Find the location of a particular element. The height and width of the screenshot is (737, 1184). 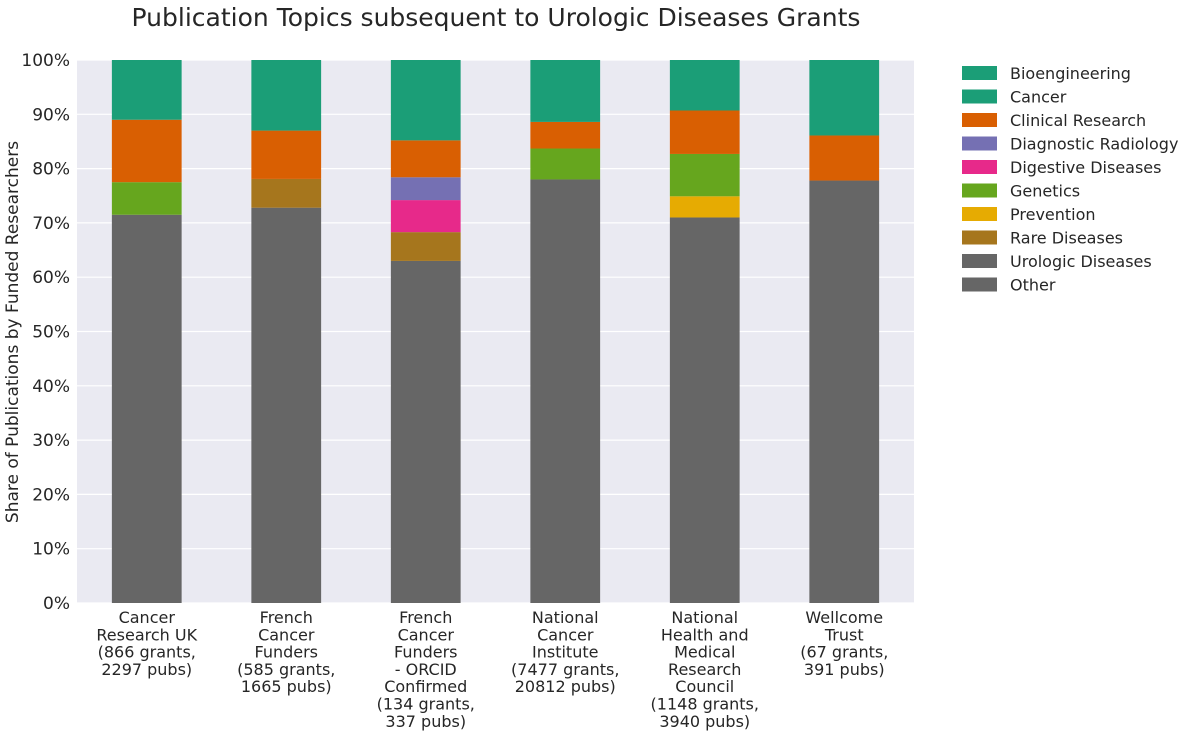

legend-label: Cancer is located at coordinates (1038, 97).